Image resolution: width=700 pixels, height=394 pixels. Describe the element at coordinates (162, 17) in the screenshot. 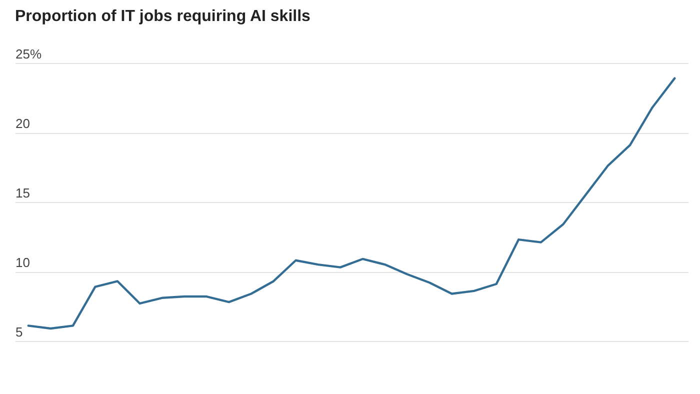

I see `chart-title: Proportion of IT jobs requiring AI skills` at that location.